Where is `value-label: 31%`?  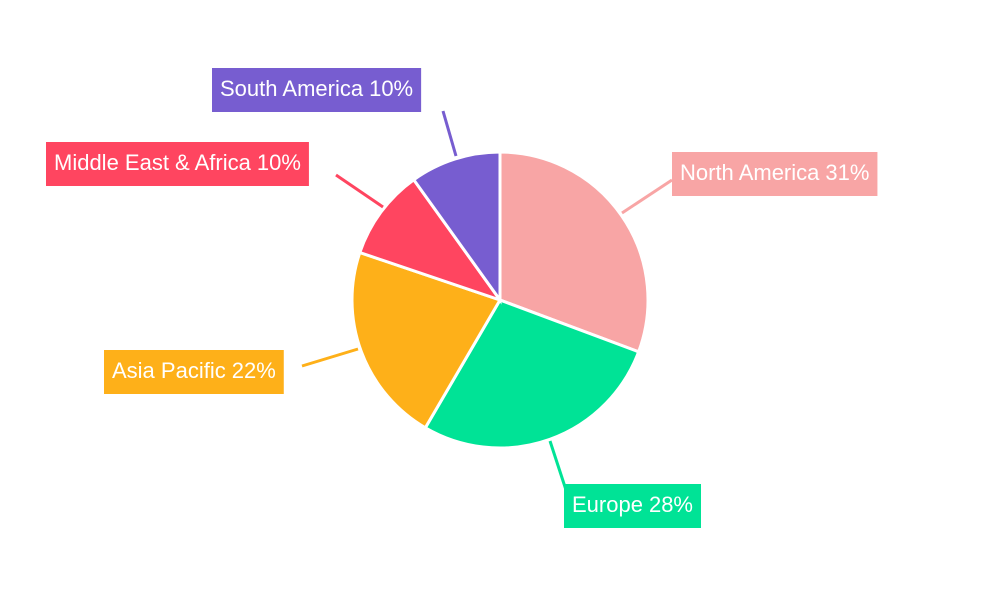 value-label: 31% is located at coordinates (847, 172).